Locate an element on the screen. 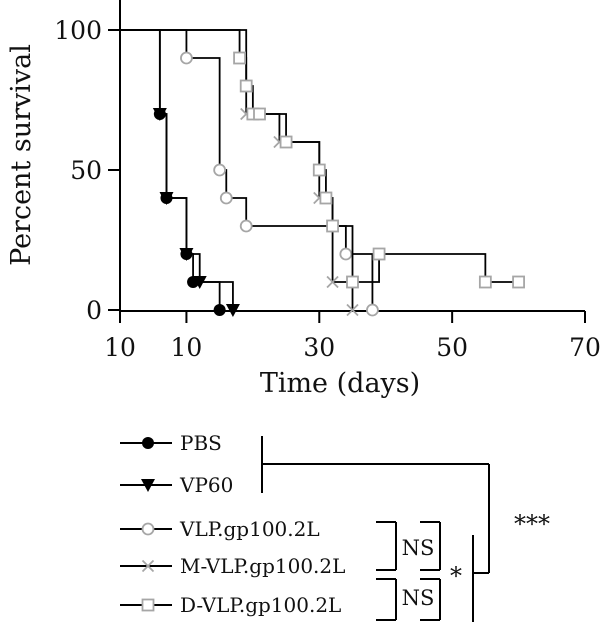  y-axis-ticks: 0 50 100 is located at coordinates (87, 170).